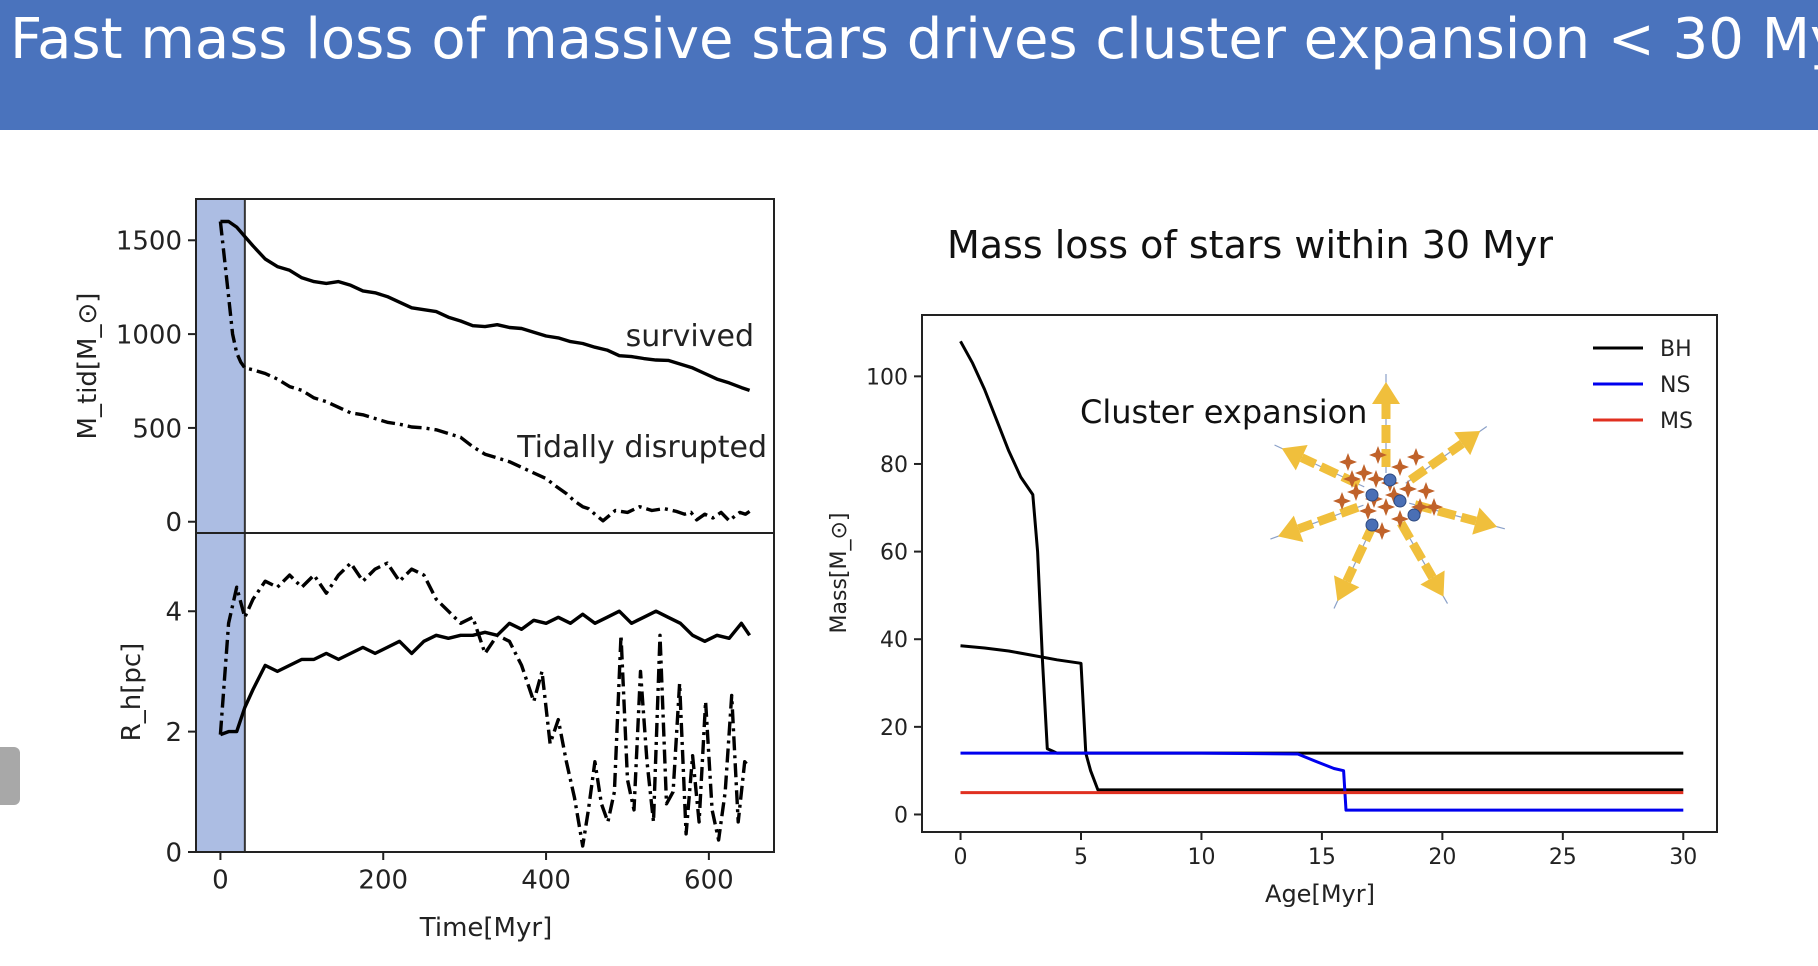  Describe the element at coordinates (690, 336) in the screenshot. I see `annotation-survived: survived` at that location.